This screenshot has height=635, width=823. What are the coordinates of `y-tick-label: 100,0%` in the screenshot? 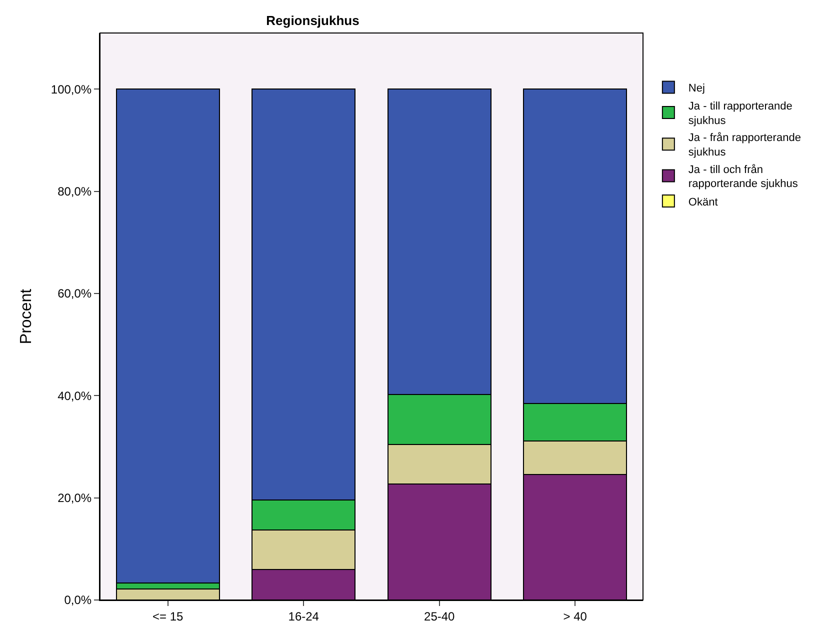 It's located at (71, 89).